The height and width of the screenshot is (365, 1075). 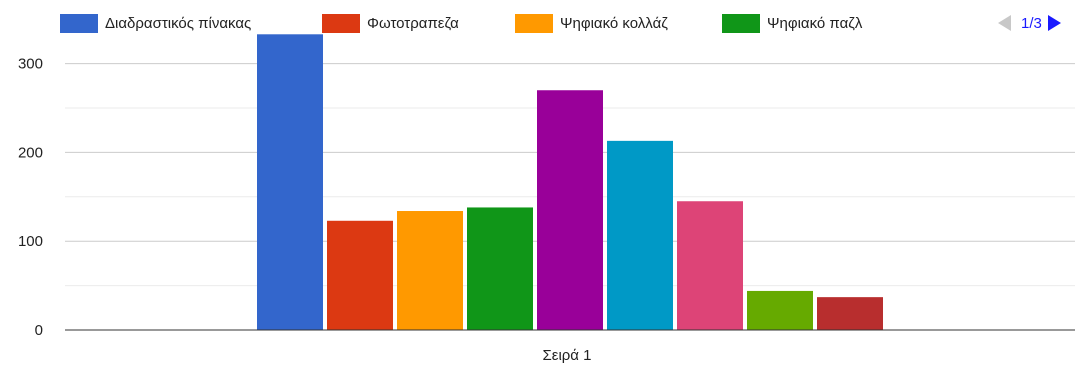 I want to click on y-axis-ticks: 0 100 200 300, so click(x=30, y=197).